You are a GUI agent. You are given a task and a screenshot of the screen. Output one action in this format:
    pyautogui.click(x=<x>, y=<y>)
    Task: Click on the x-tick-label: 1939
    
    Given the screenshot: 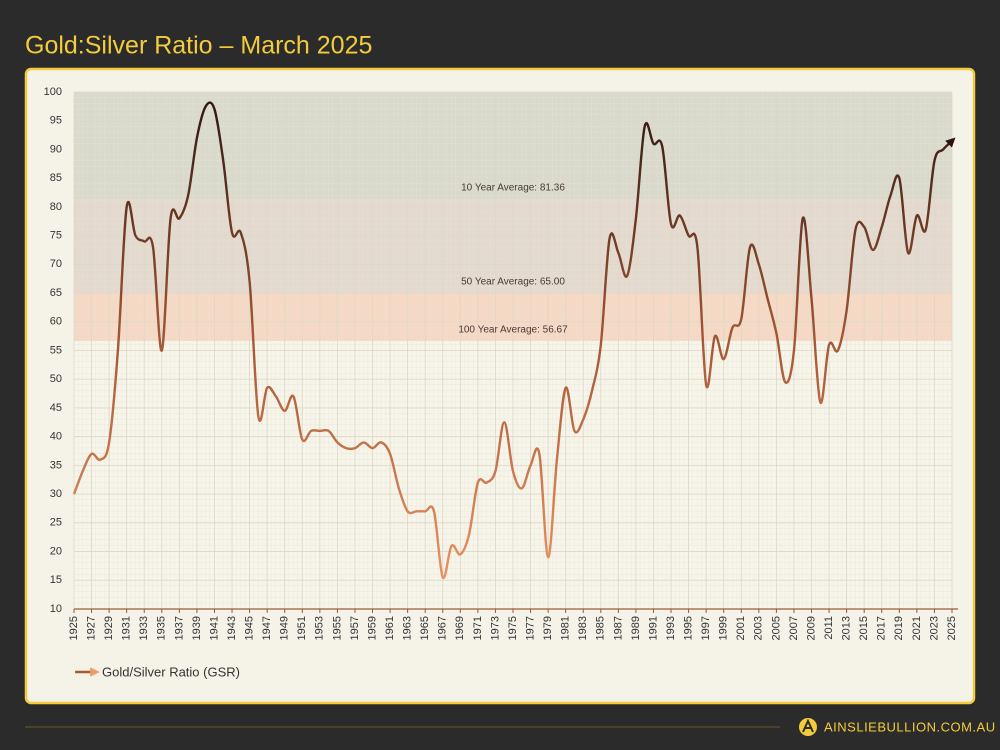 What is the action you would take?
    pyautogui.click(x=197, y=628)
    